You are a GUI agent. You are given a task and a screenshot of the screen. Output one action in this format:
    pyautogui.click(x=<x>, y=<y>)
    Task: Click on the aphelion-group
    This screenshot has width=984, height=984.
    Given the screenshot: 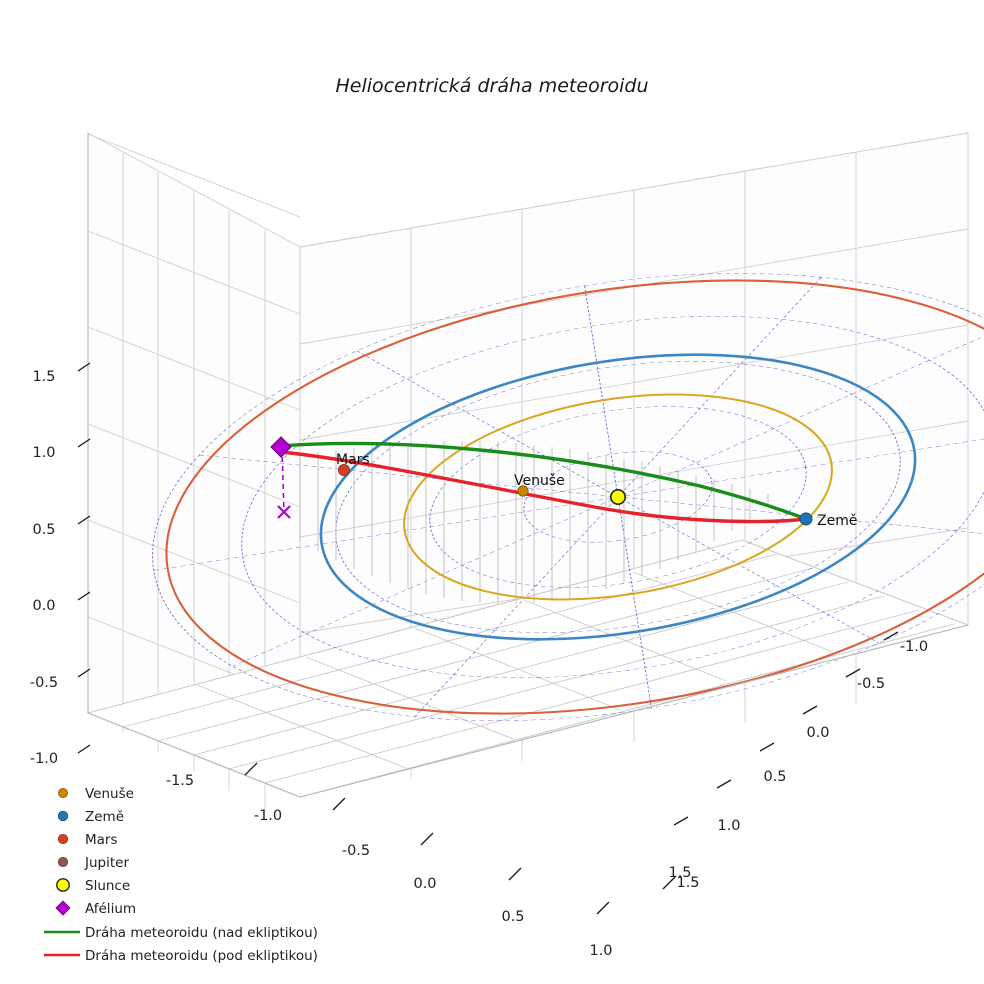 What is the action you would take?
    pyautogui.click(x=281, y=477)
    